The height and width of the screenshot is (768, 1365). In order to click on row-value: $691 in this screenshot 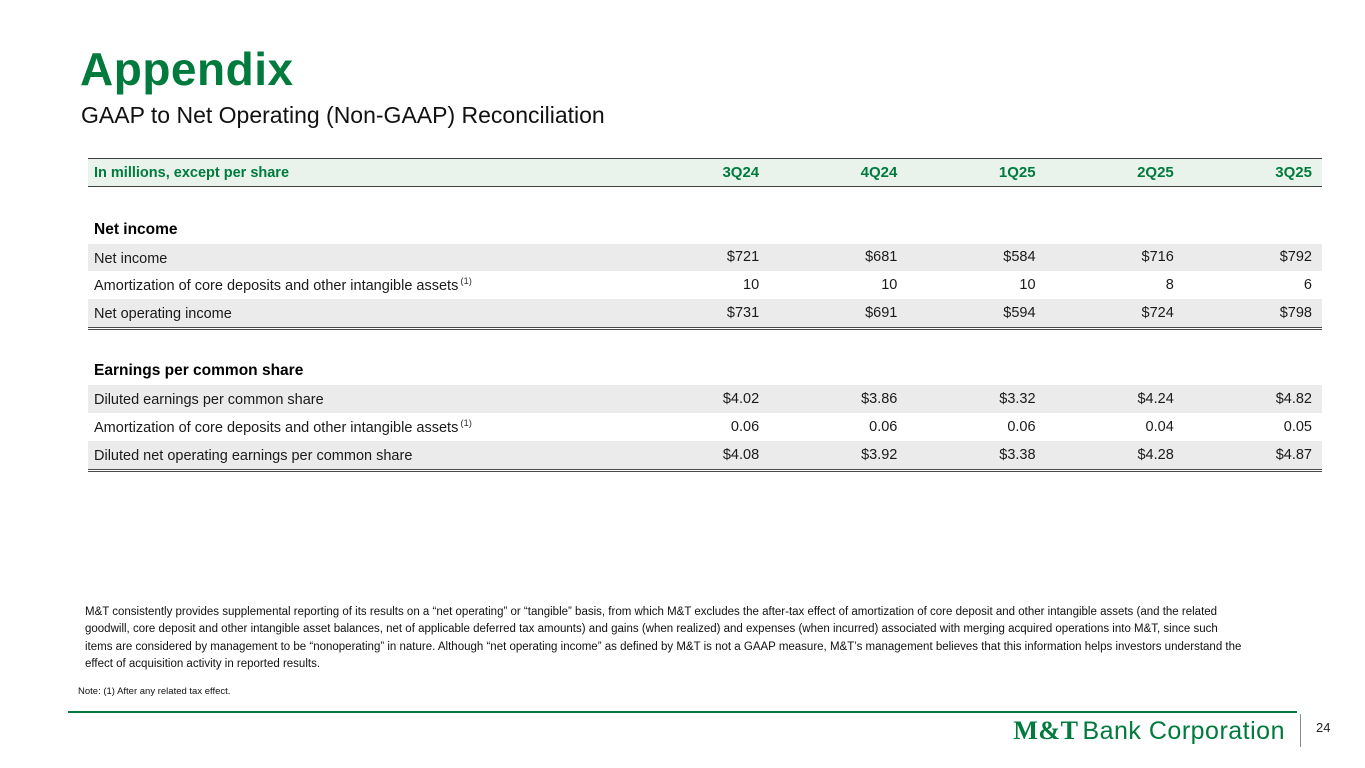, I will do `click(838, 315)`.